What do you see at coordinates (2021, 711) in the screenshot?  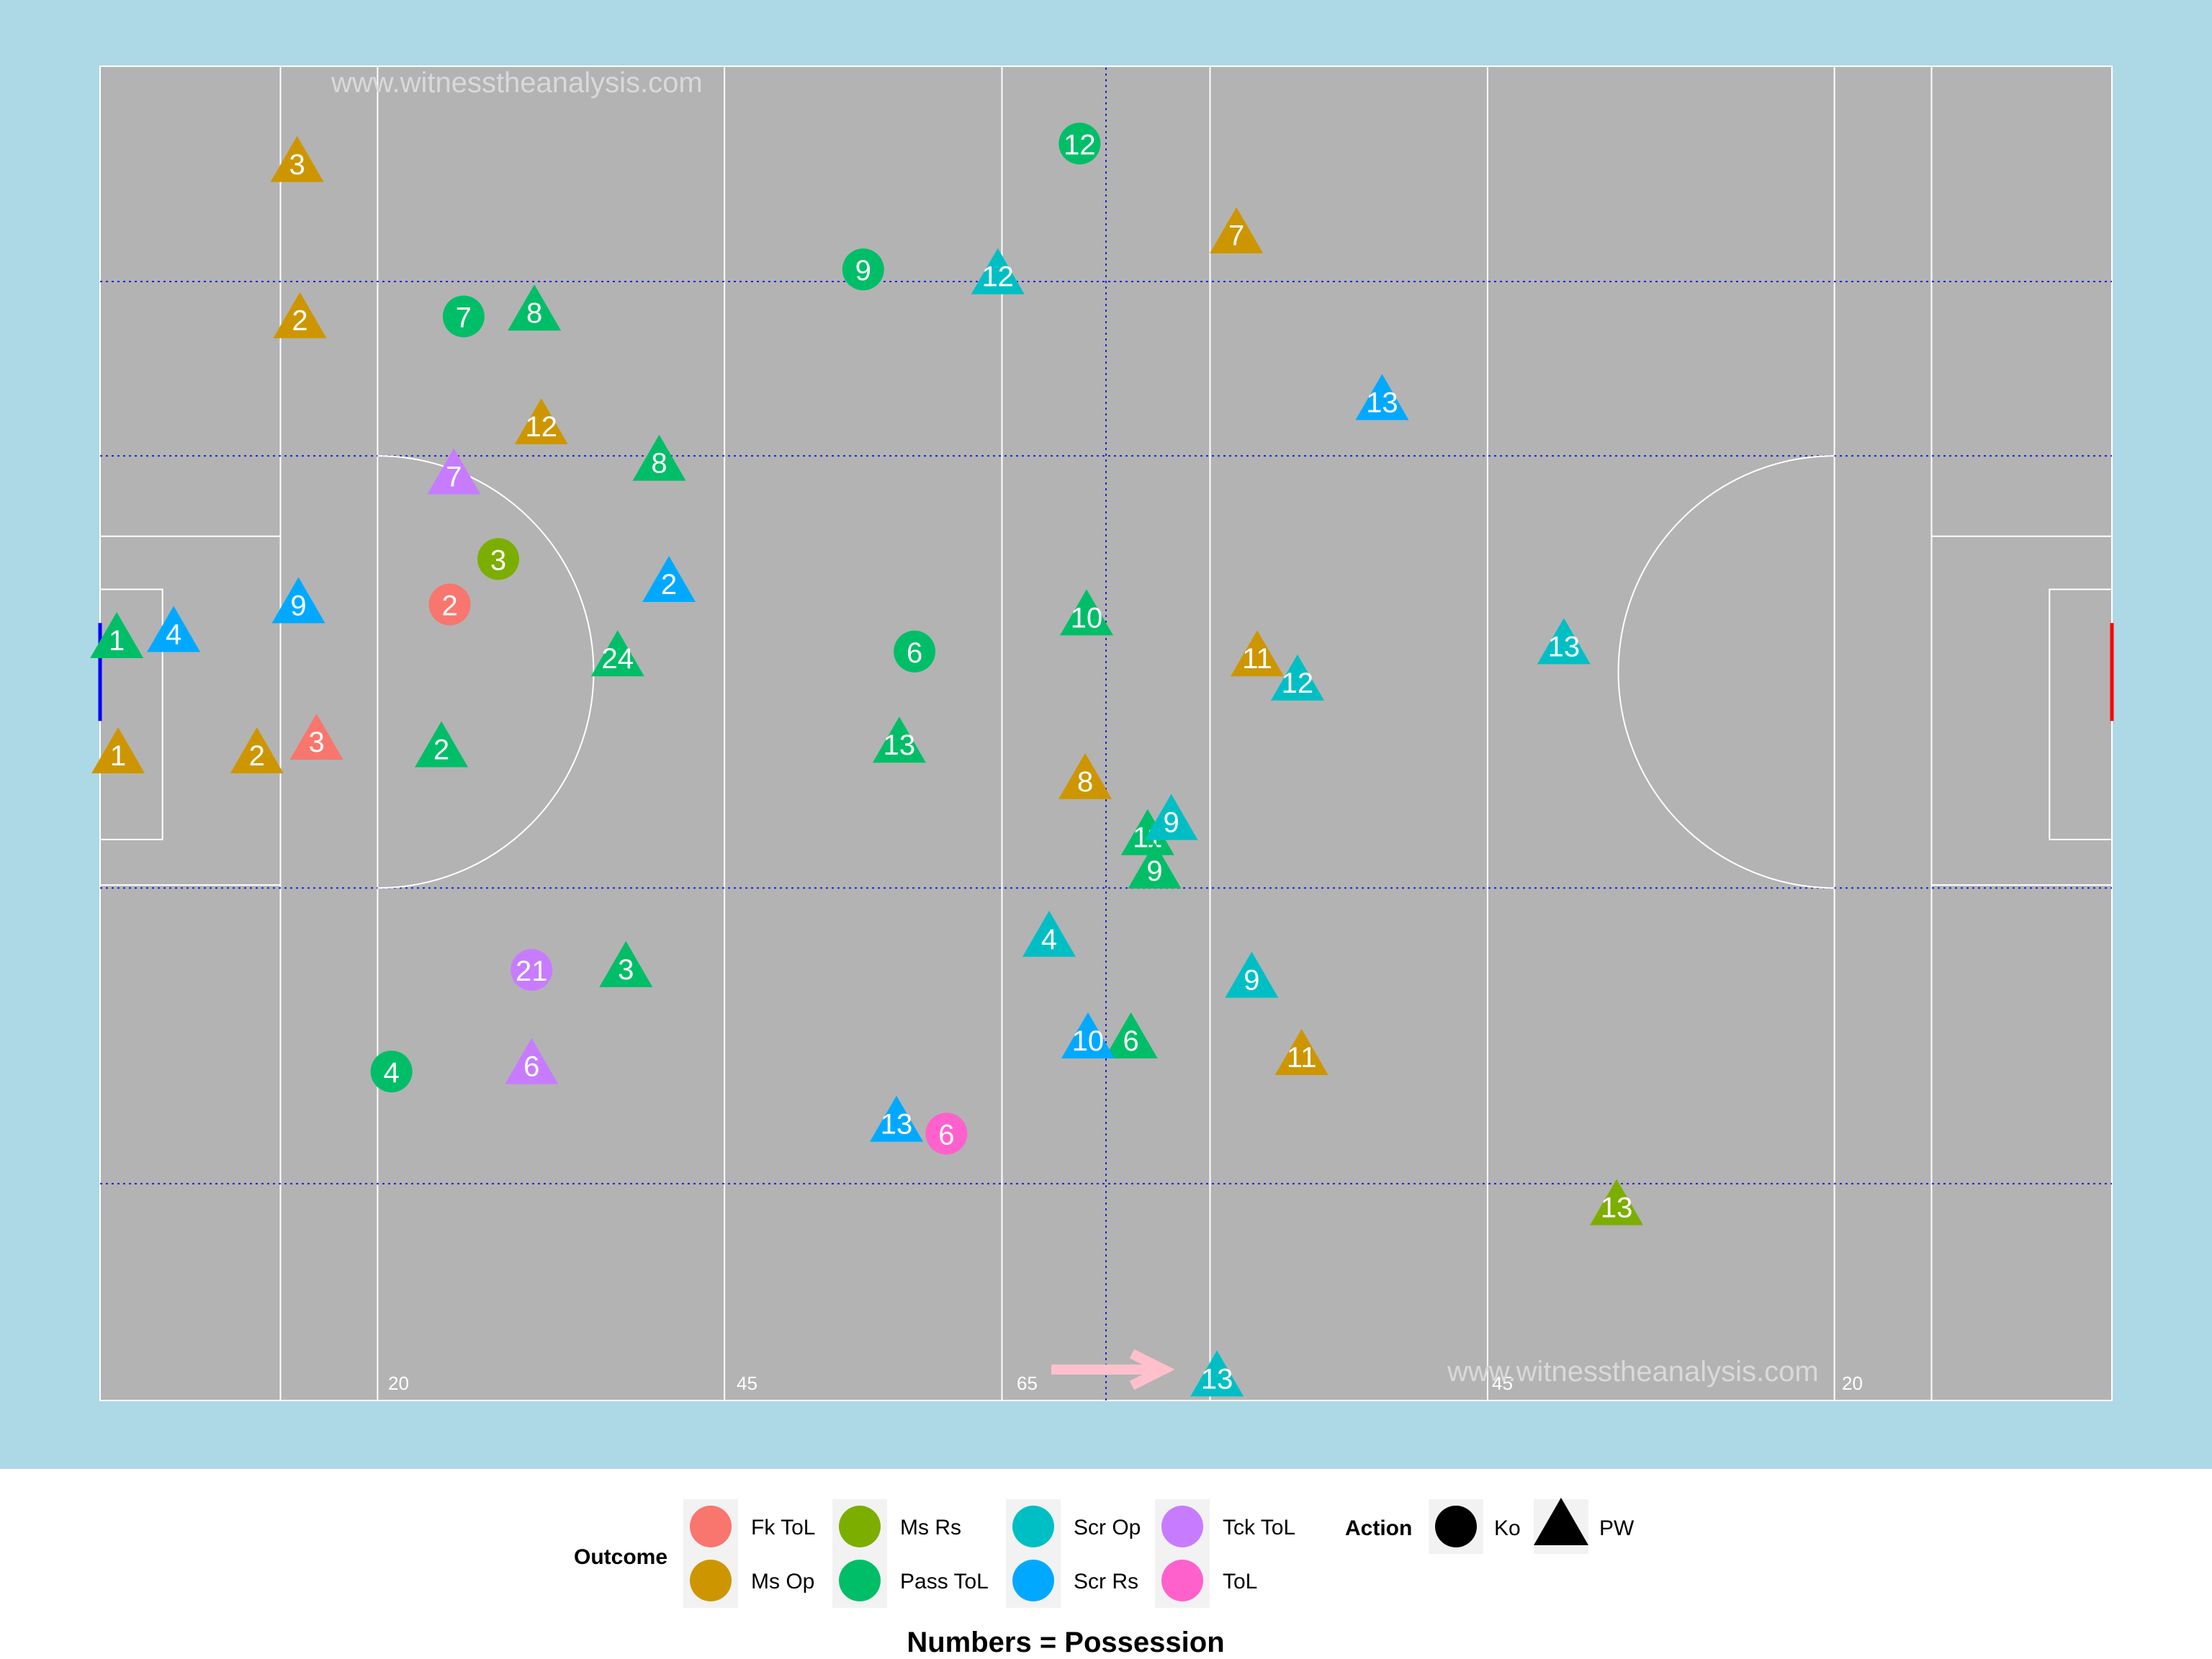 I see `right-large-rectangle` at bounding box center [2021, 711].